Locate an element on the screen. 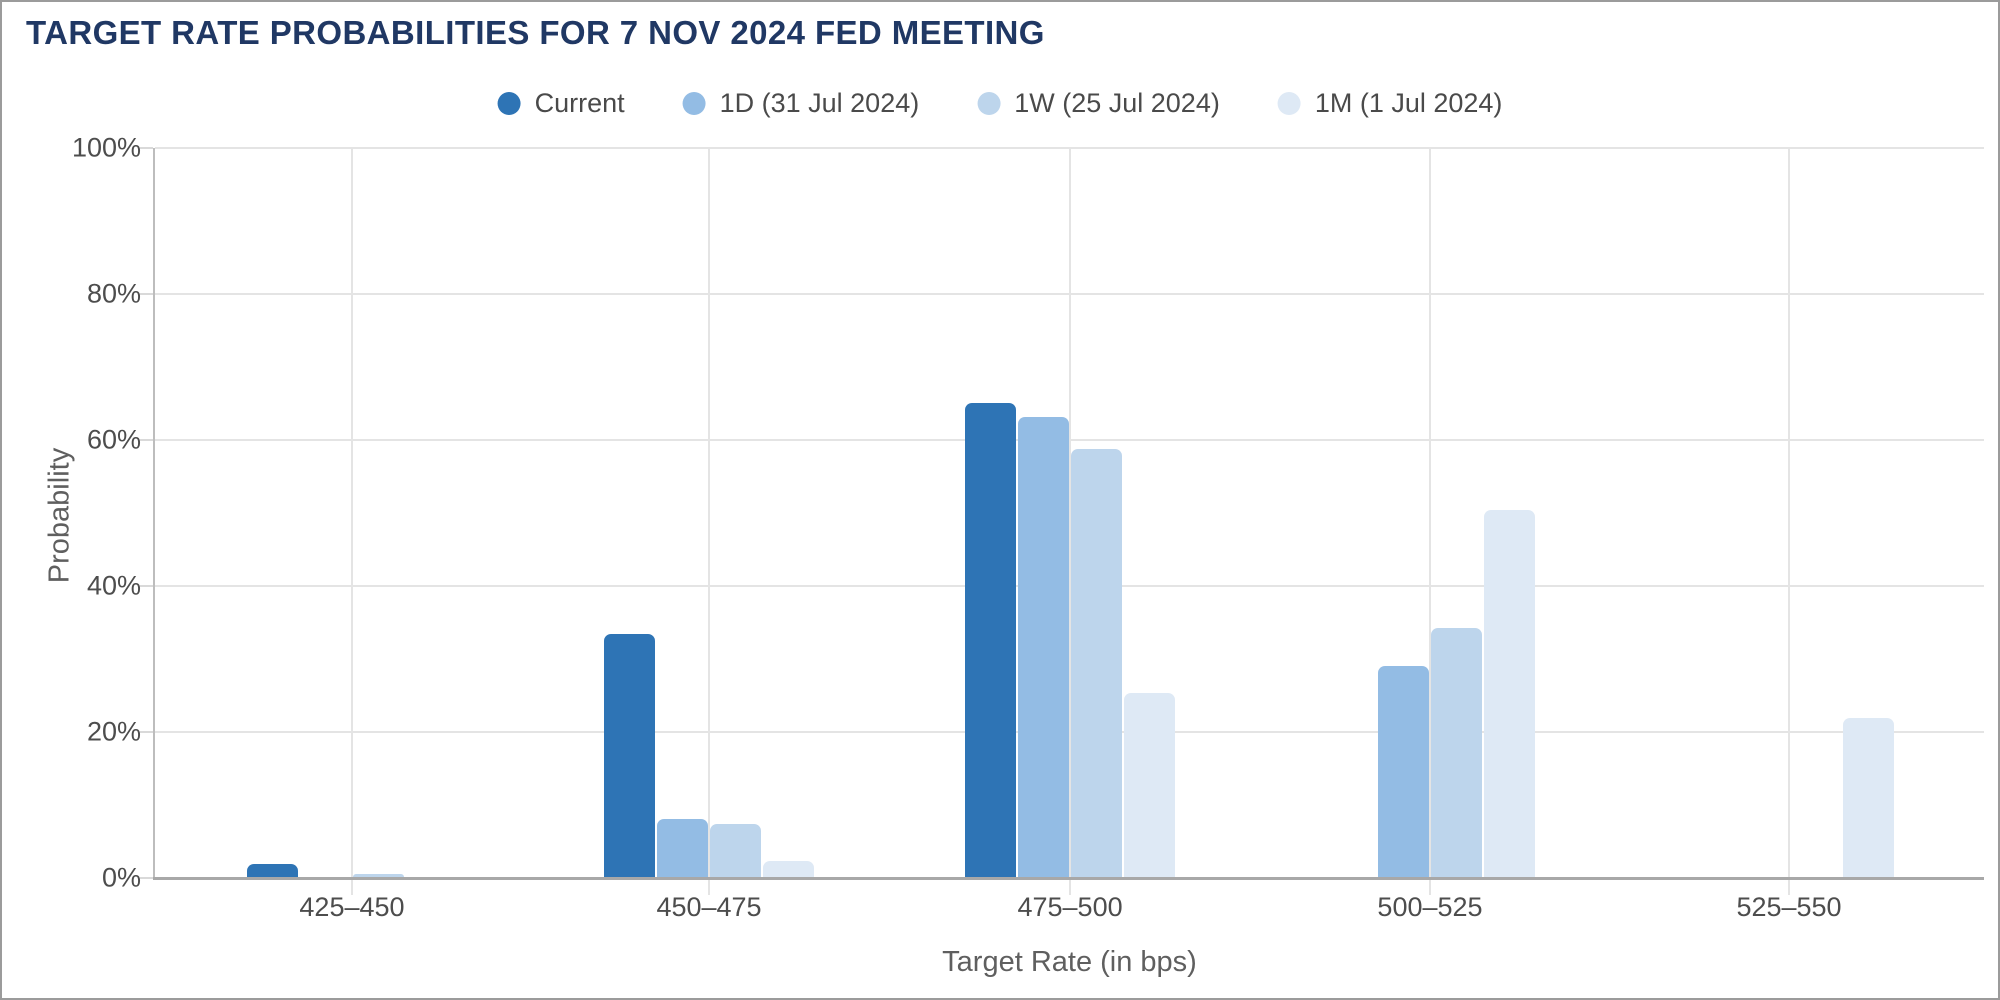 The width and height of the screenshot is (2000, 1000). x-axis-baseline is located at coordinates (1068, 878).